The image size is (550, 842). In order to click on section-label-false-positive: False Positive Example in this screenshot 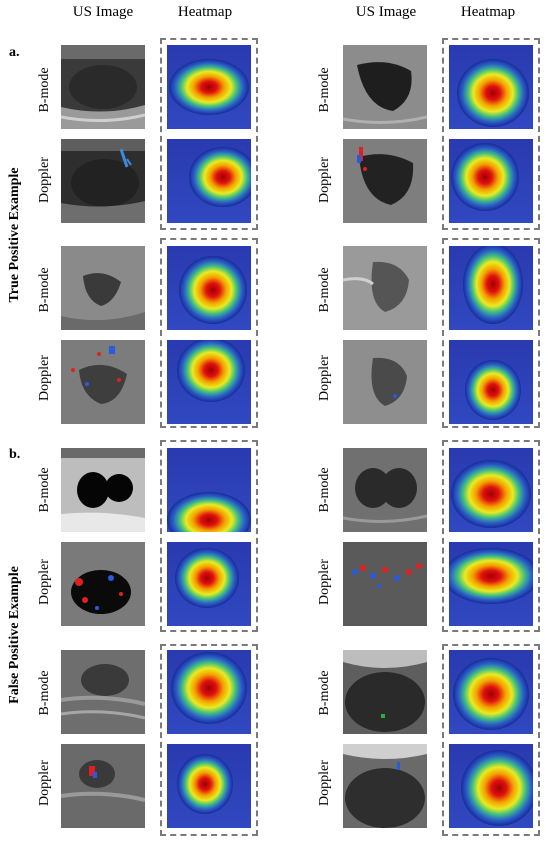, I will do `click(14, 635)`.